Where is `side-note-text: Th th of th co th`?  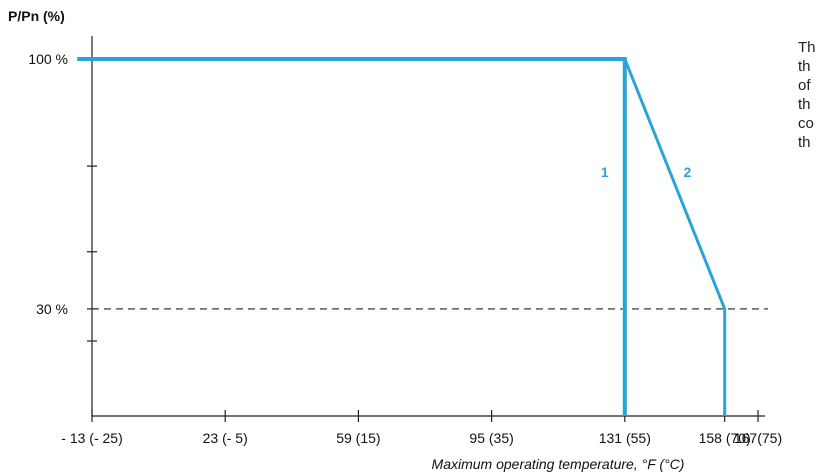
side-note-text: Th th of th co th is located at coordinates (807, 95).